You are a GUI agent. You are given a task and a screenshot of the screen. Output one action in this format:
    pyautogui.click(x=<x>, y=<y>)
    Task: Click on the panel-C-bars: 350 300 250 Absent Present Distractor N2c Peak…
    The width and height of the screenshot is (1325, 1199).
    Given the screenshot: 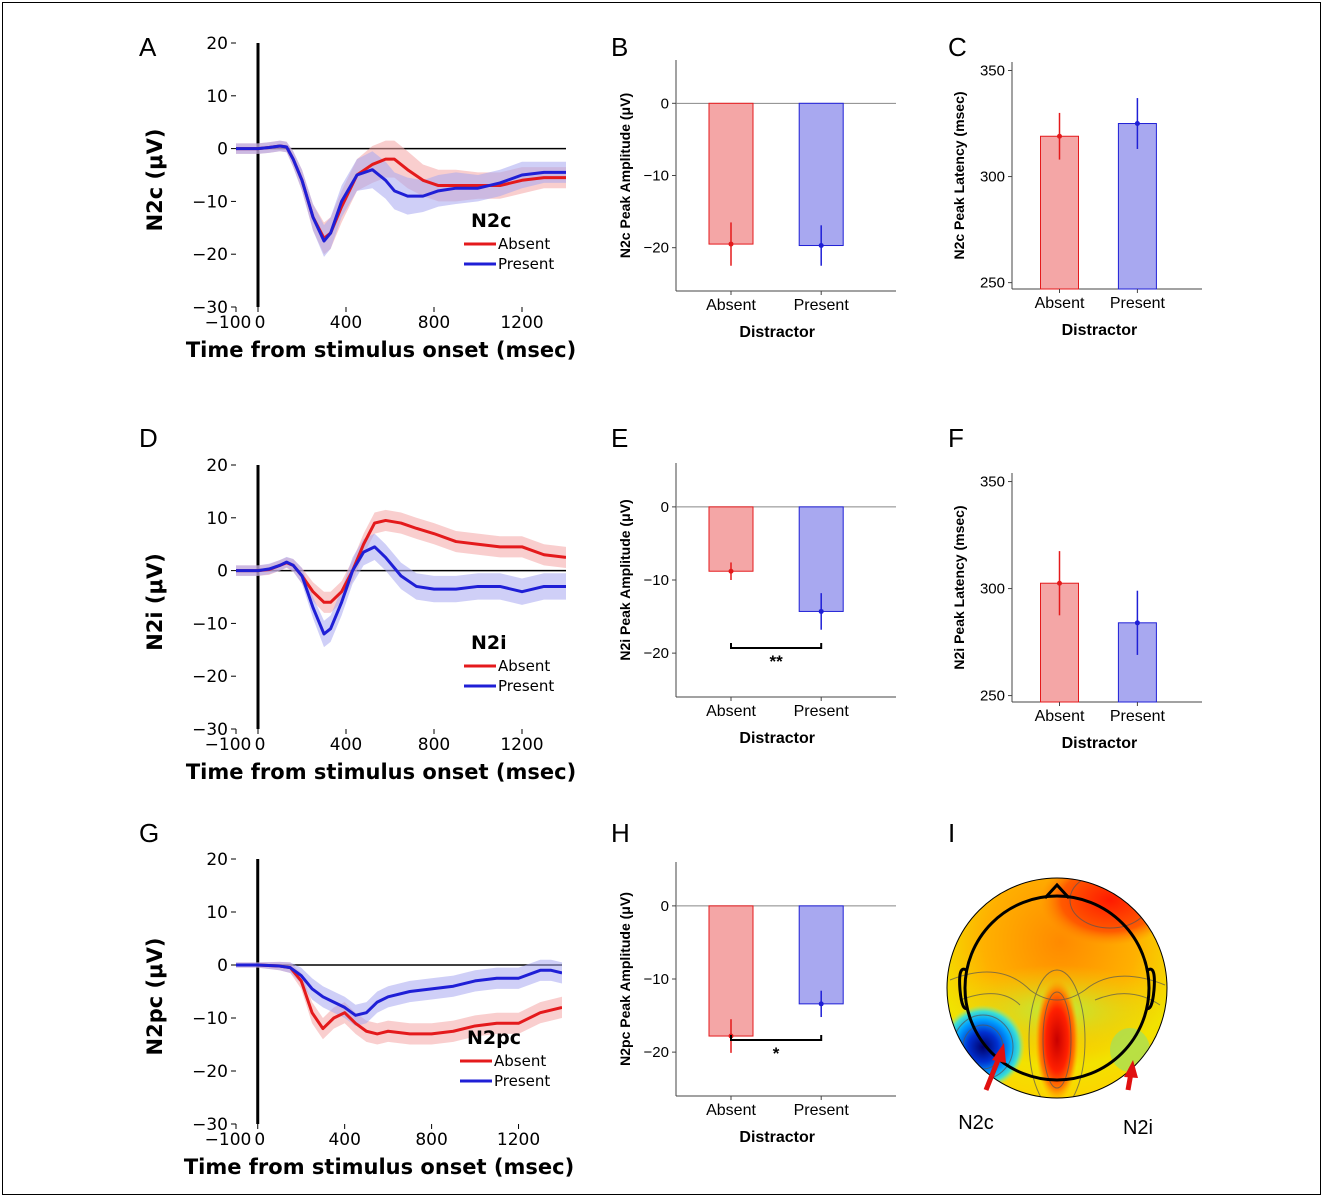 What is the action you would take?
    pyautogui.click(x=1076, y=200)
    